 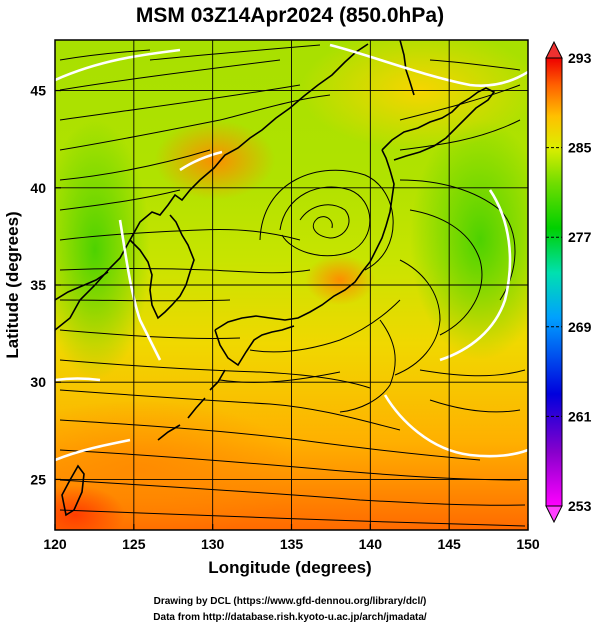 I want to click on coastline-japan-main, so click(x=304, y=240).